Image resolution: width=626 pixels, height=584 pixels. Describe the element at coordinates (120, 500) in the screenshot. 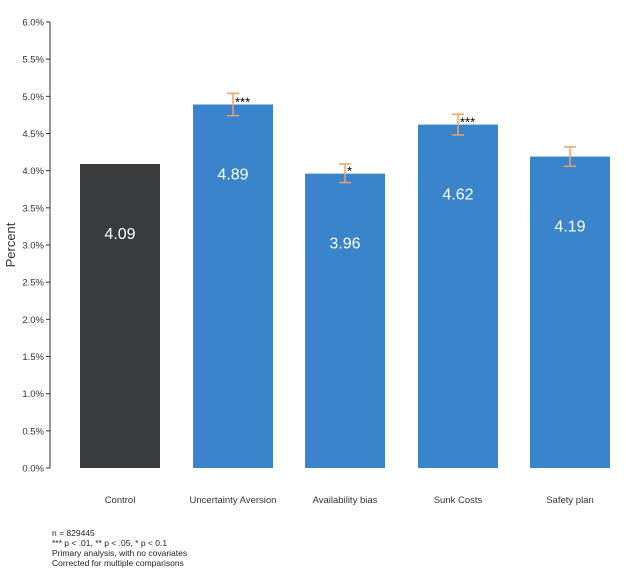

I see `x-tick-label: Control` at that location.